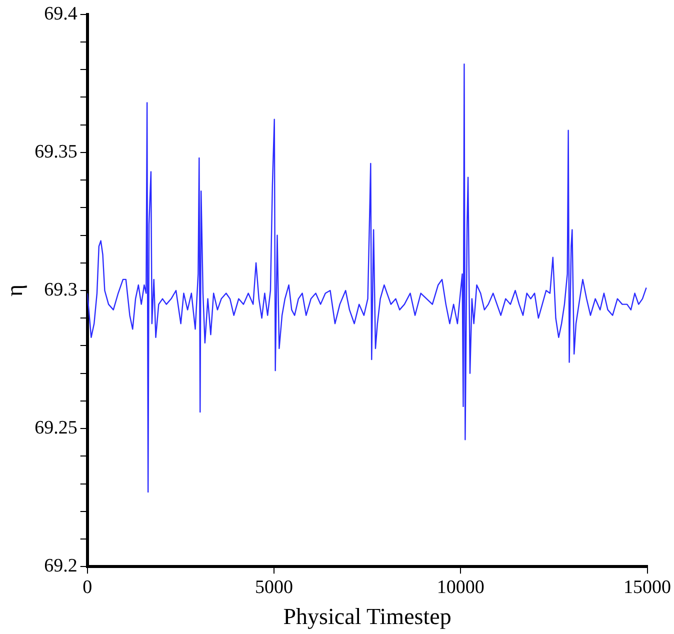  Describe the element at coordinates (273, 587) in the screenshot. I see `x-tick-label: 5000` at that location.